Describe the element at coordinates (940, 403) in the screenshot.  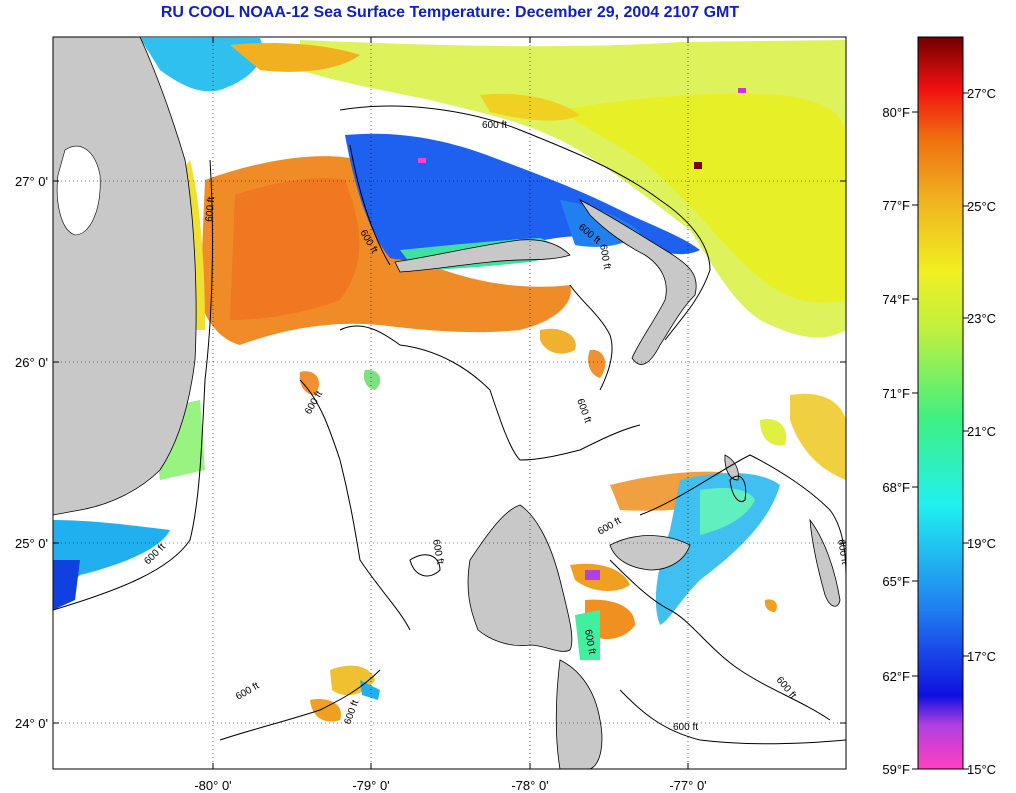
I see `colorbar-scale` at that location.